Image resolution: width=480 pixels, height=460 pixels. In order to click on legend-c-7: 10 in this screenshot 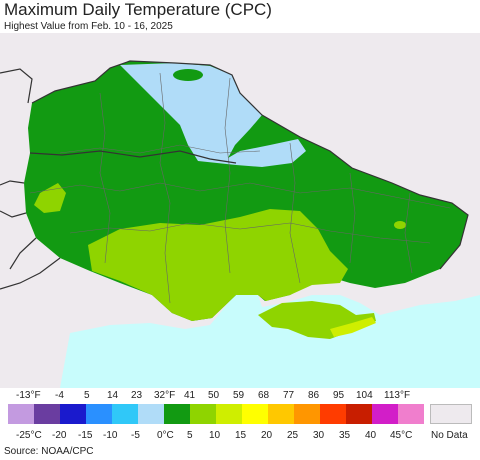, I will do `click(215, 435)`.